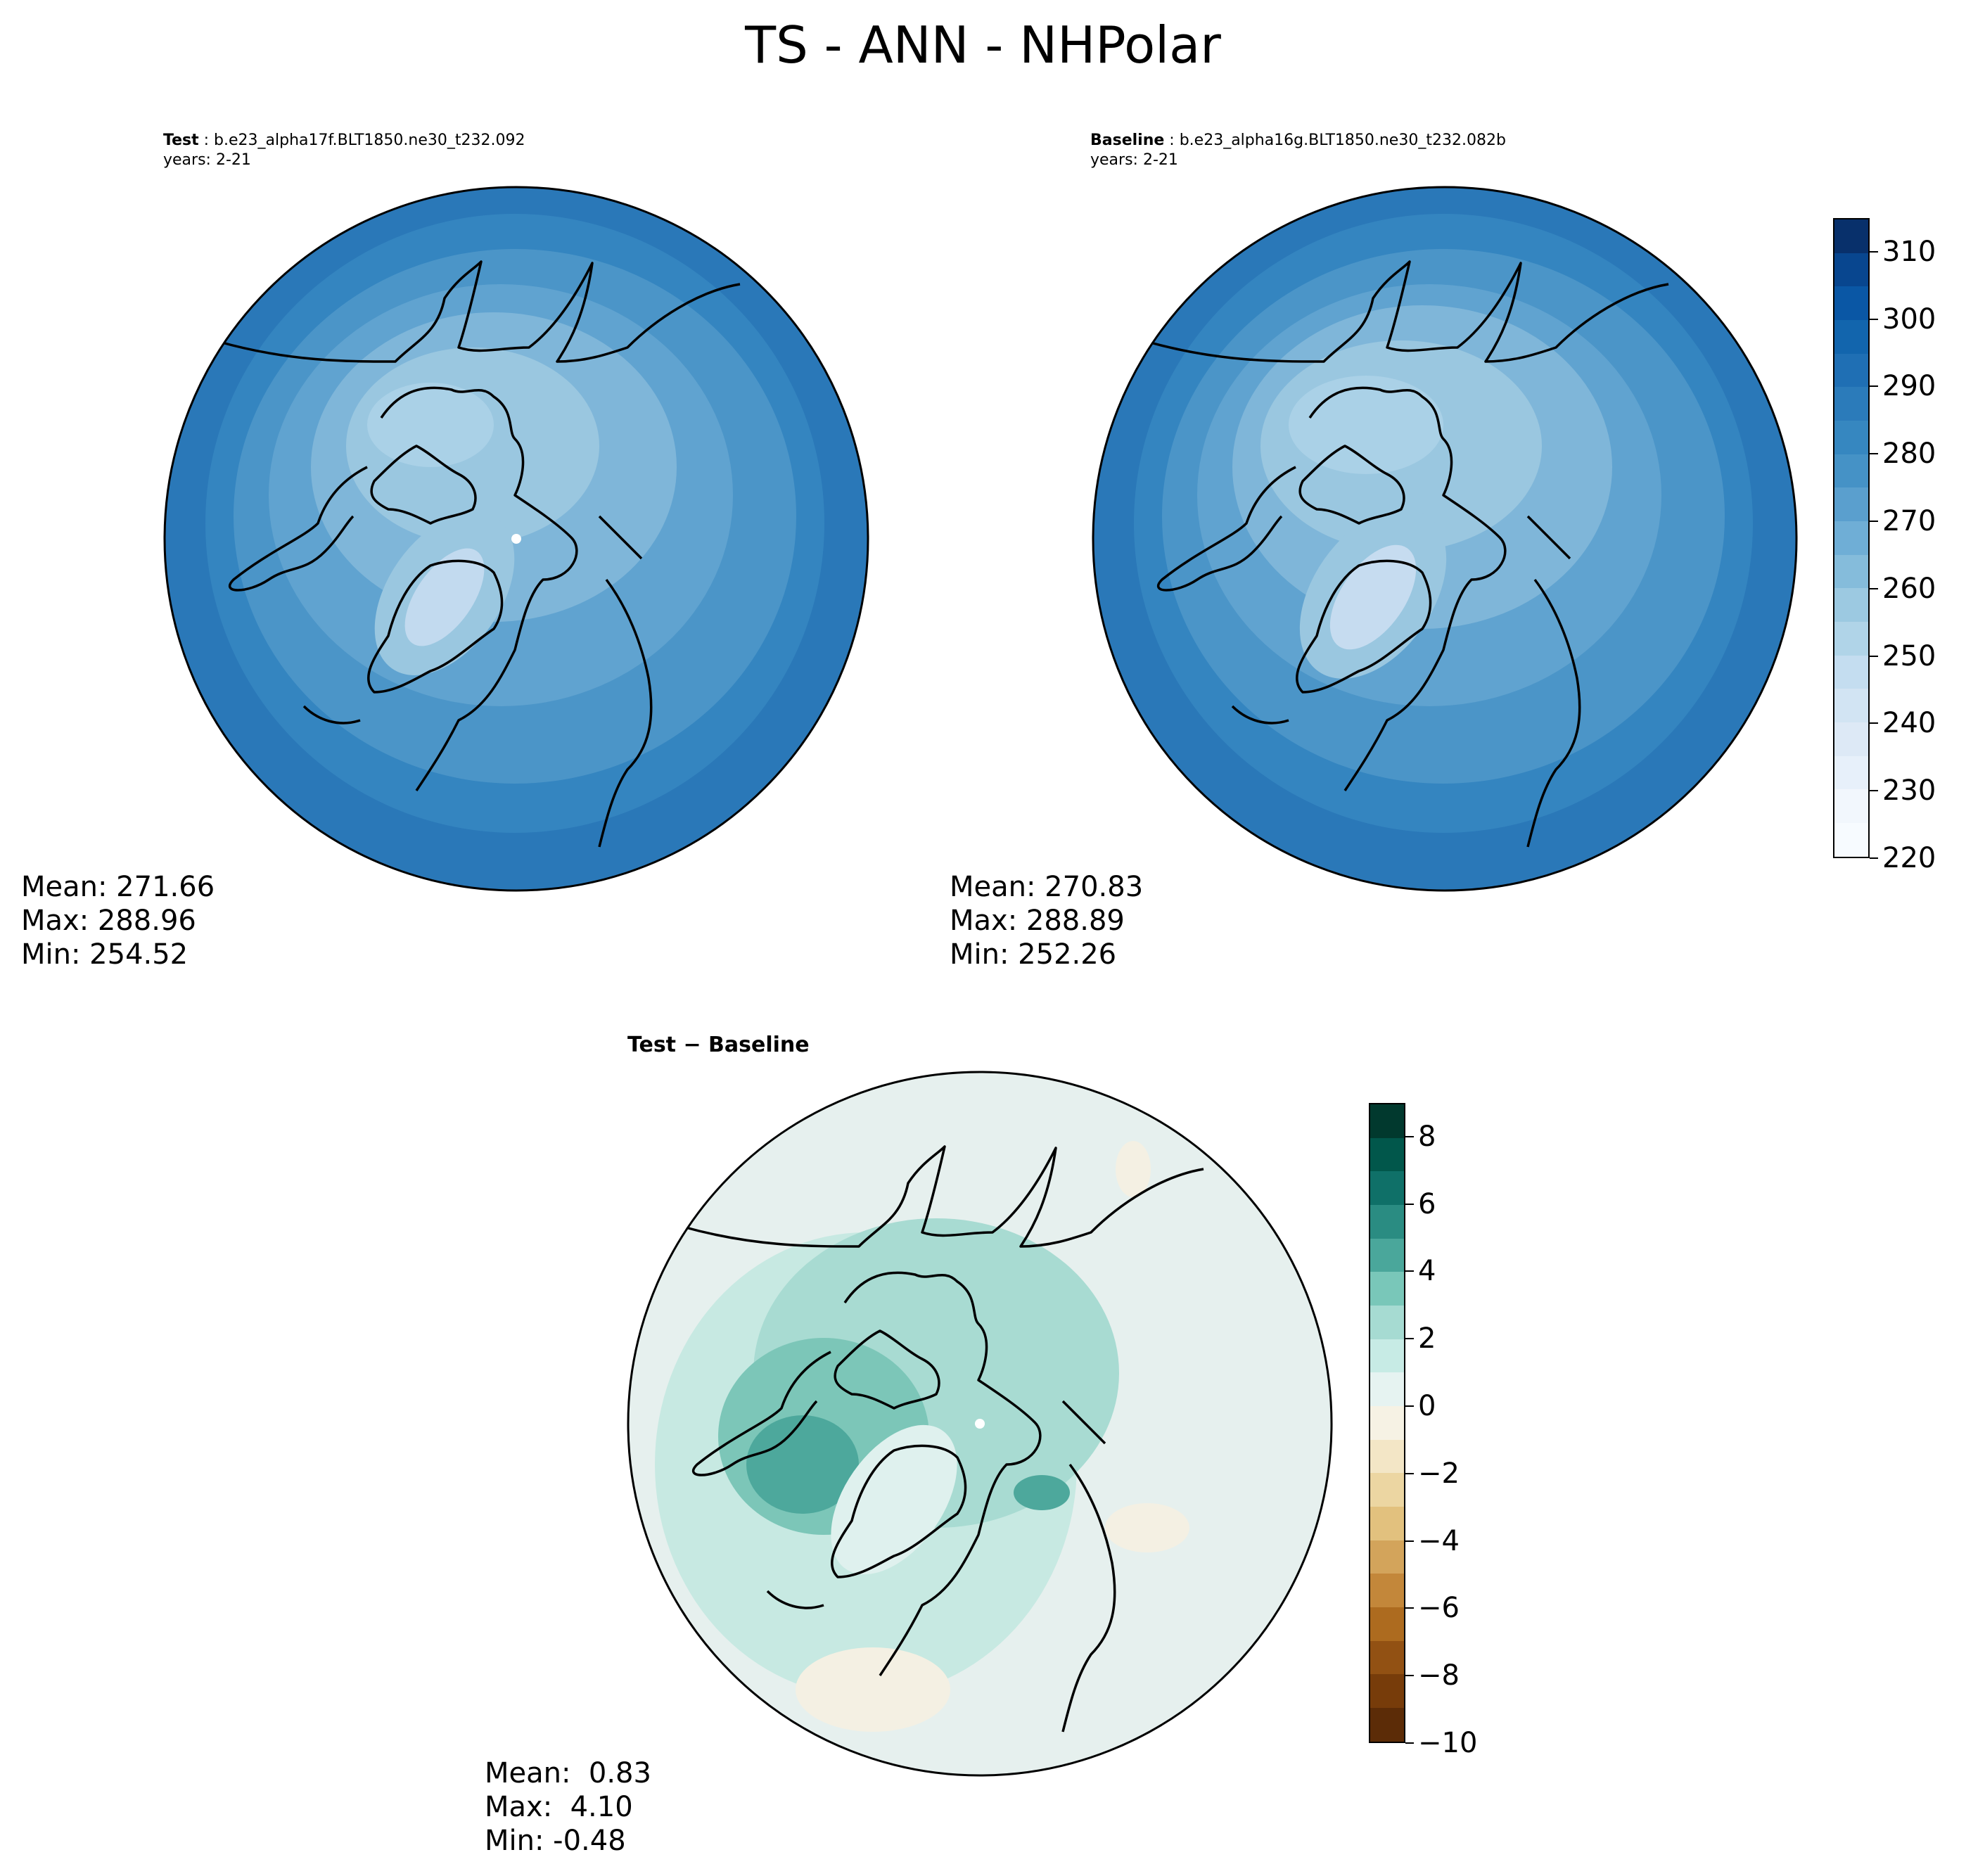 The width and height of the screenshot is (1966, 1876). What do you see at coordinates (1427, 1271) in the screenshot?
I see `difference-colorbar-tick-label: 4` at bounding box center [1427, 1271].